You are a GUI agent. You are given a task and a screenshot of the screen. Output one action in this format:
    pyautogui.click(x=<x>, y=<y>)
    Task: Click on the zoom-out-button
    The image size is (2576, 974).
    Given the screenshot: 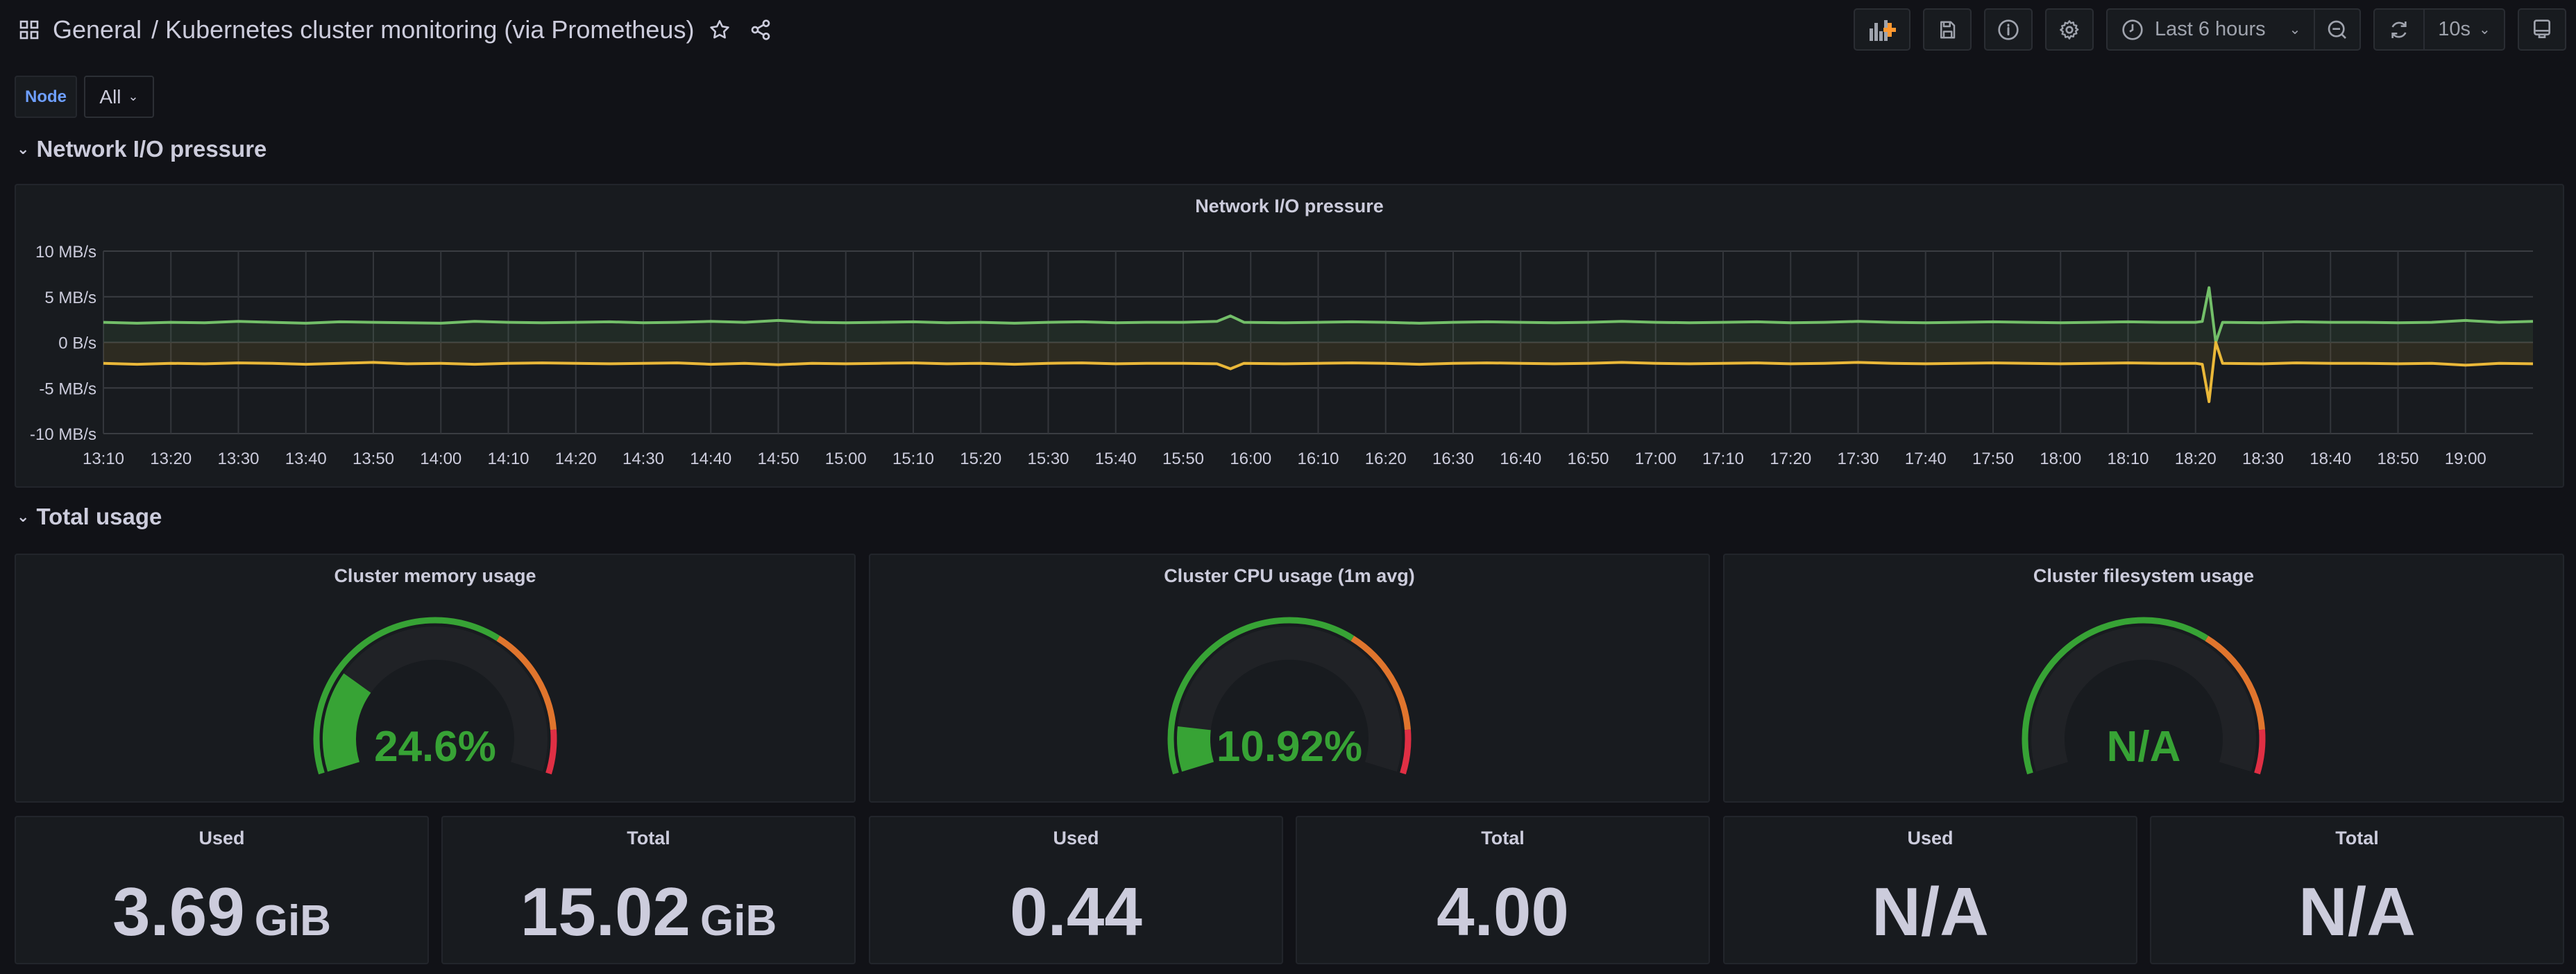 What is the action you would take?
    pyautogui.click(x=2337, y=30)
    